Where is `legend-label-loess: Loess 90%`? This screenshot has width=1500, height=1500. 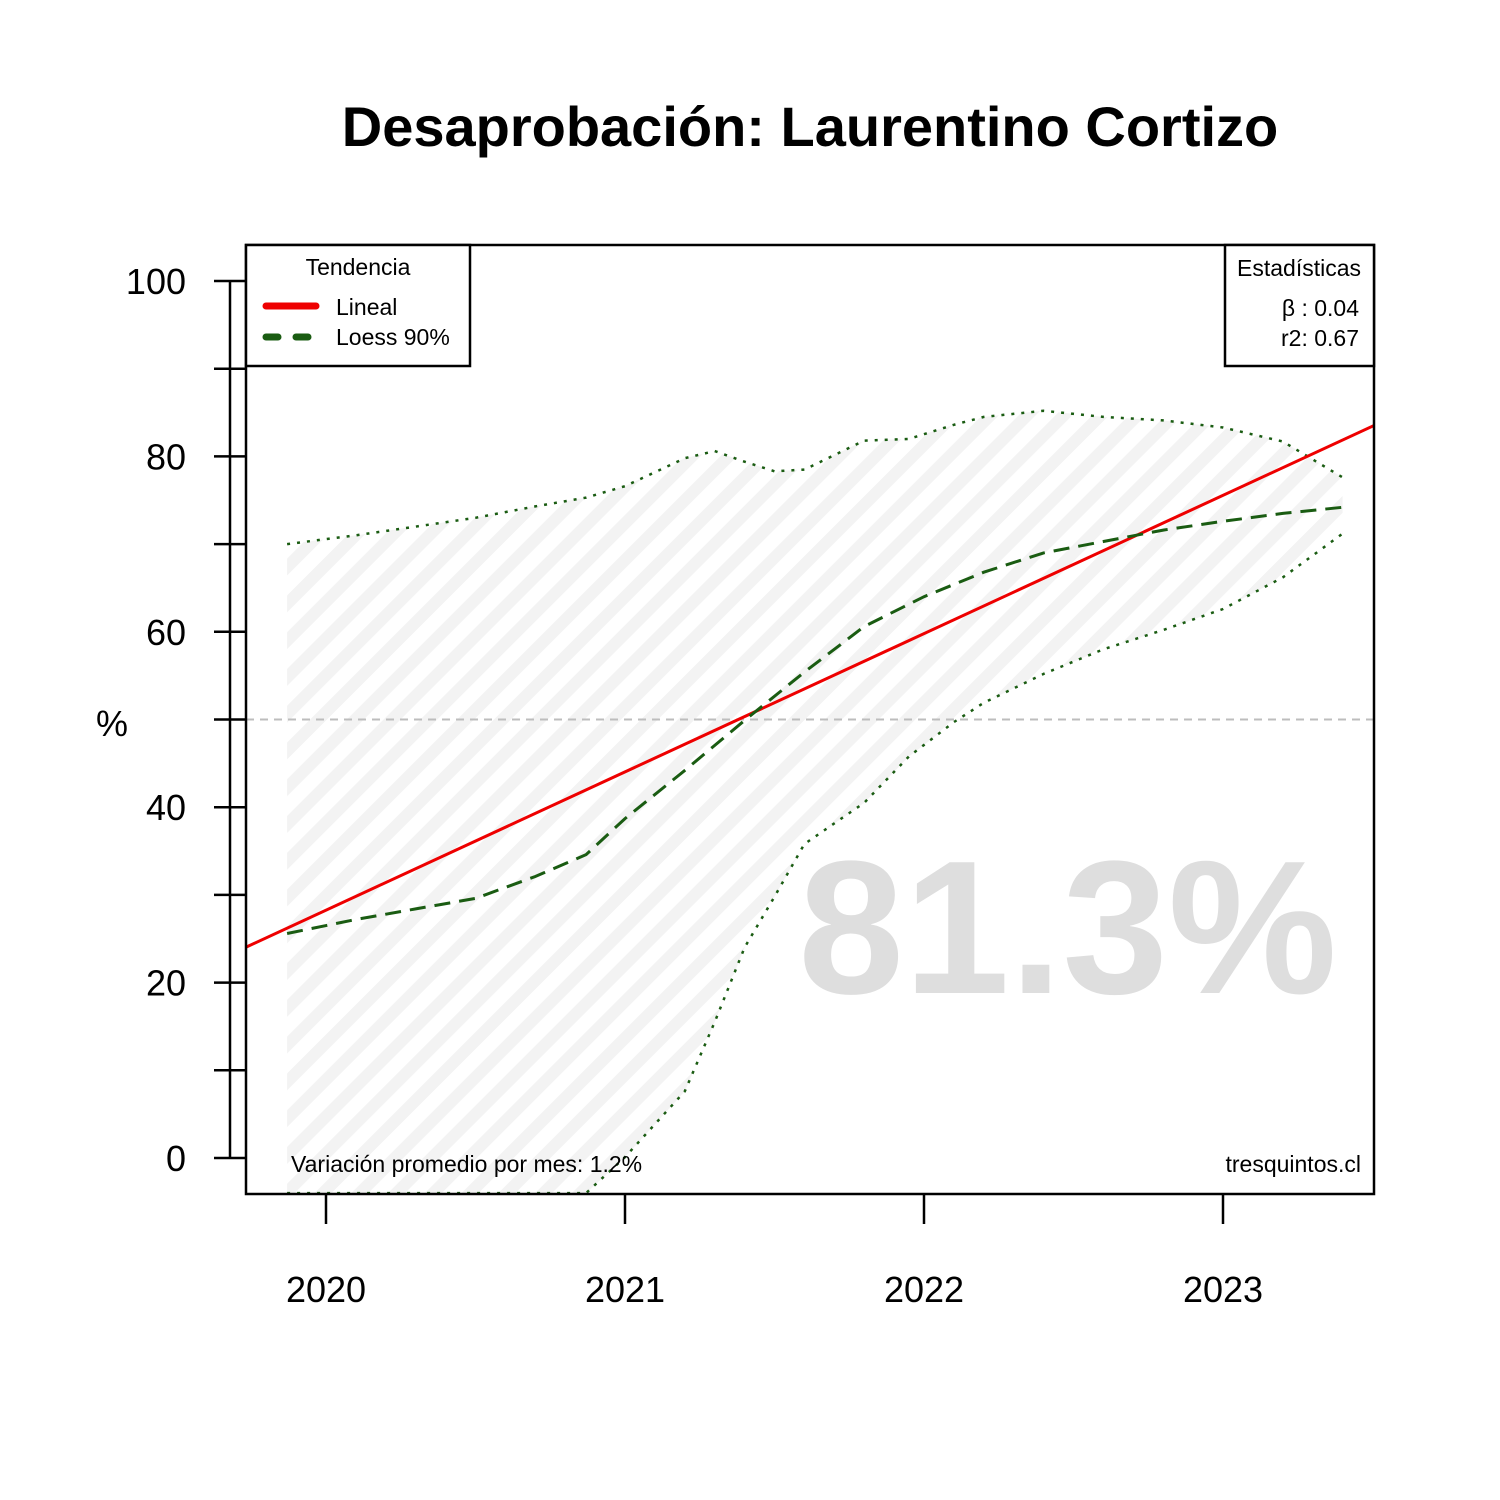 legend-label-loess: Loess 90% is located at coordinates (393, 337).